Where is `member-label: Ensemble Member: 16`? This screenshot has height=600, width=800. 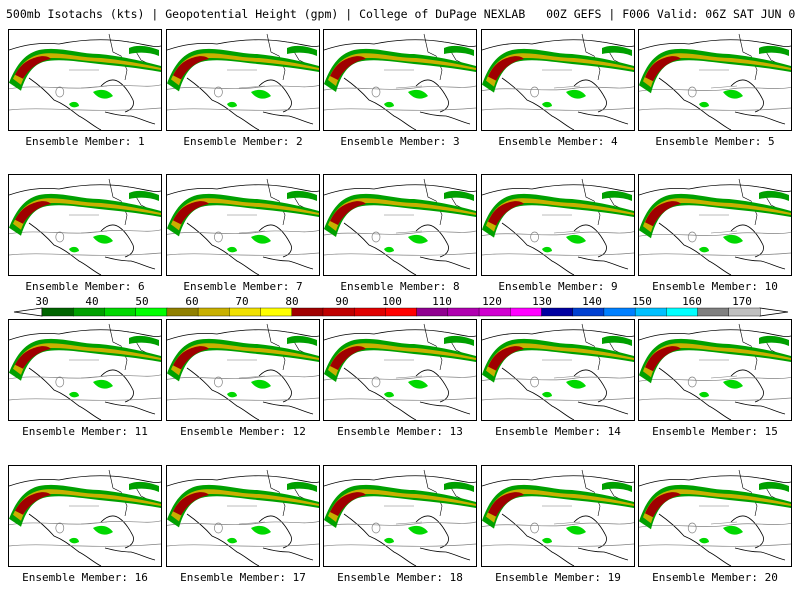
member-label: Ensemble Member: 16 is located at coordinates (85, 577).